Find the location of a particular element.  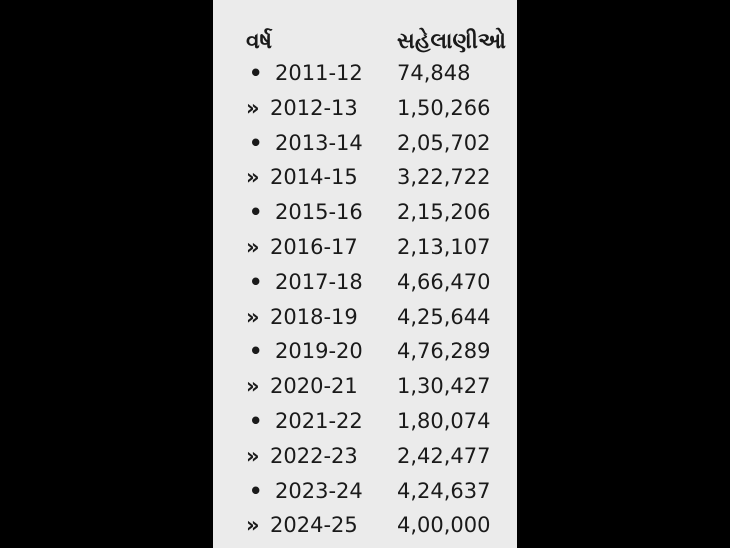

visitors-cell: 4,25,644 is located at coordinates (444, 316).